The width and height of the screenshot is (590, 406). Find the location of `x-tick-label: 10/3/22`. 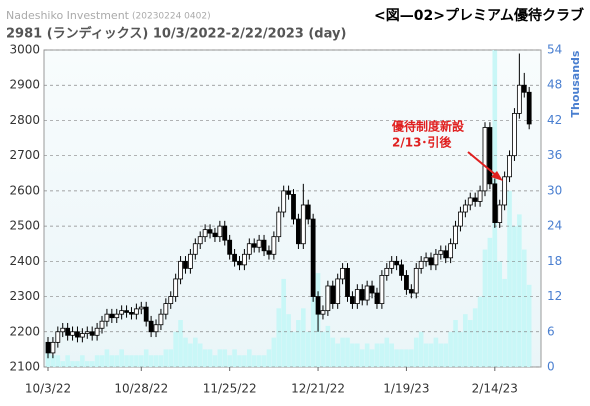

x-tick-label: 10/3/22 is located at coordinates (48, 389).